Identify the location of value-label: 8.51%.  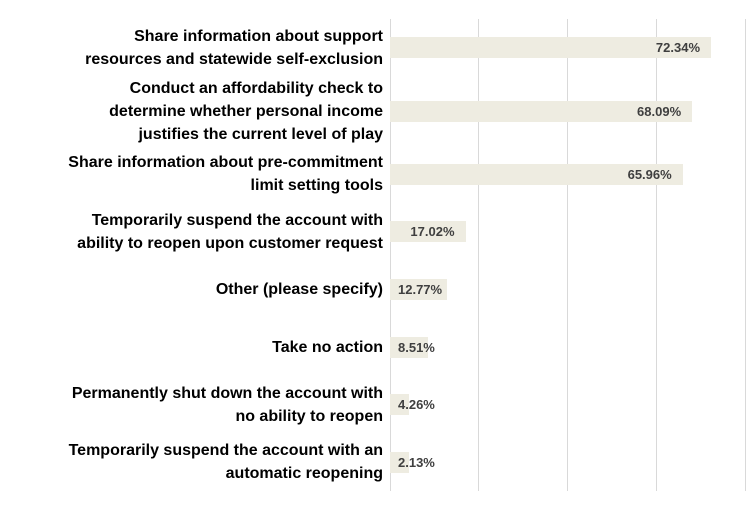
(416, 347).